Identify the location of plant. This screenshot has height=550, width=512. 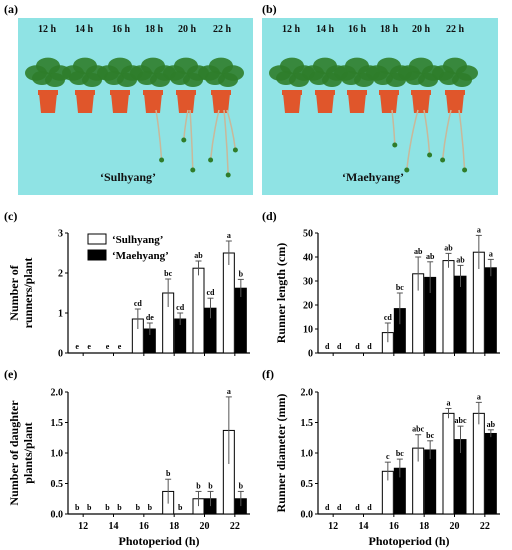
(455, 115).